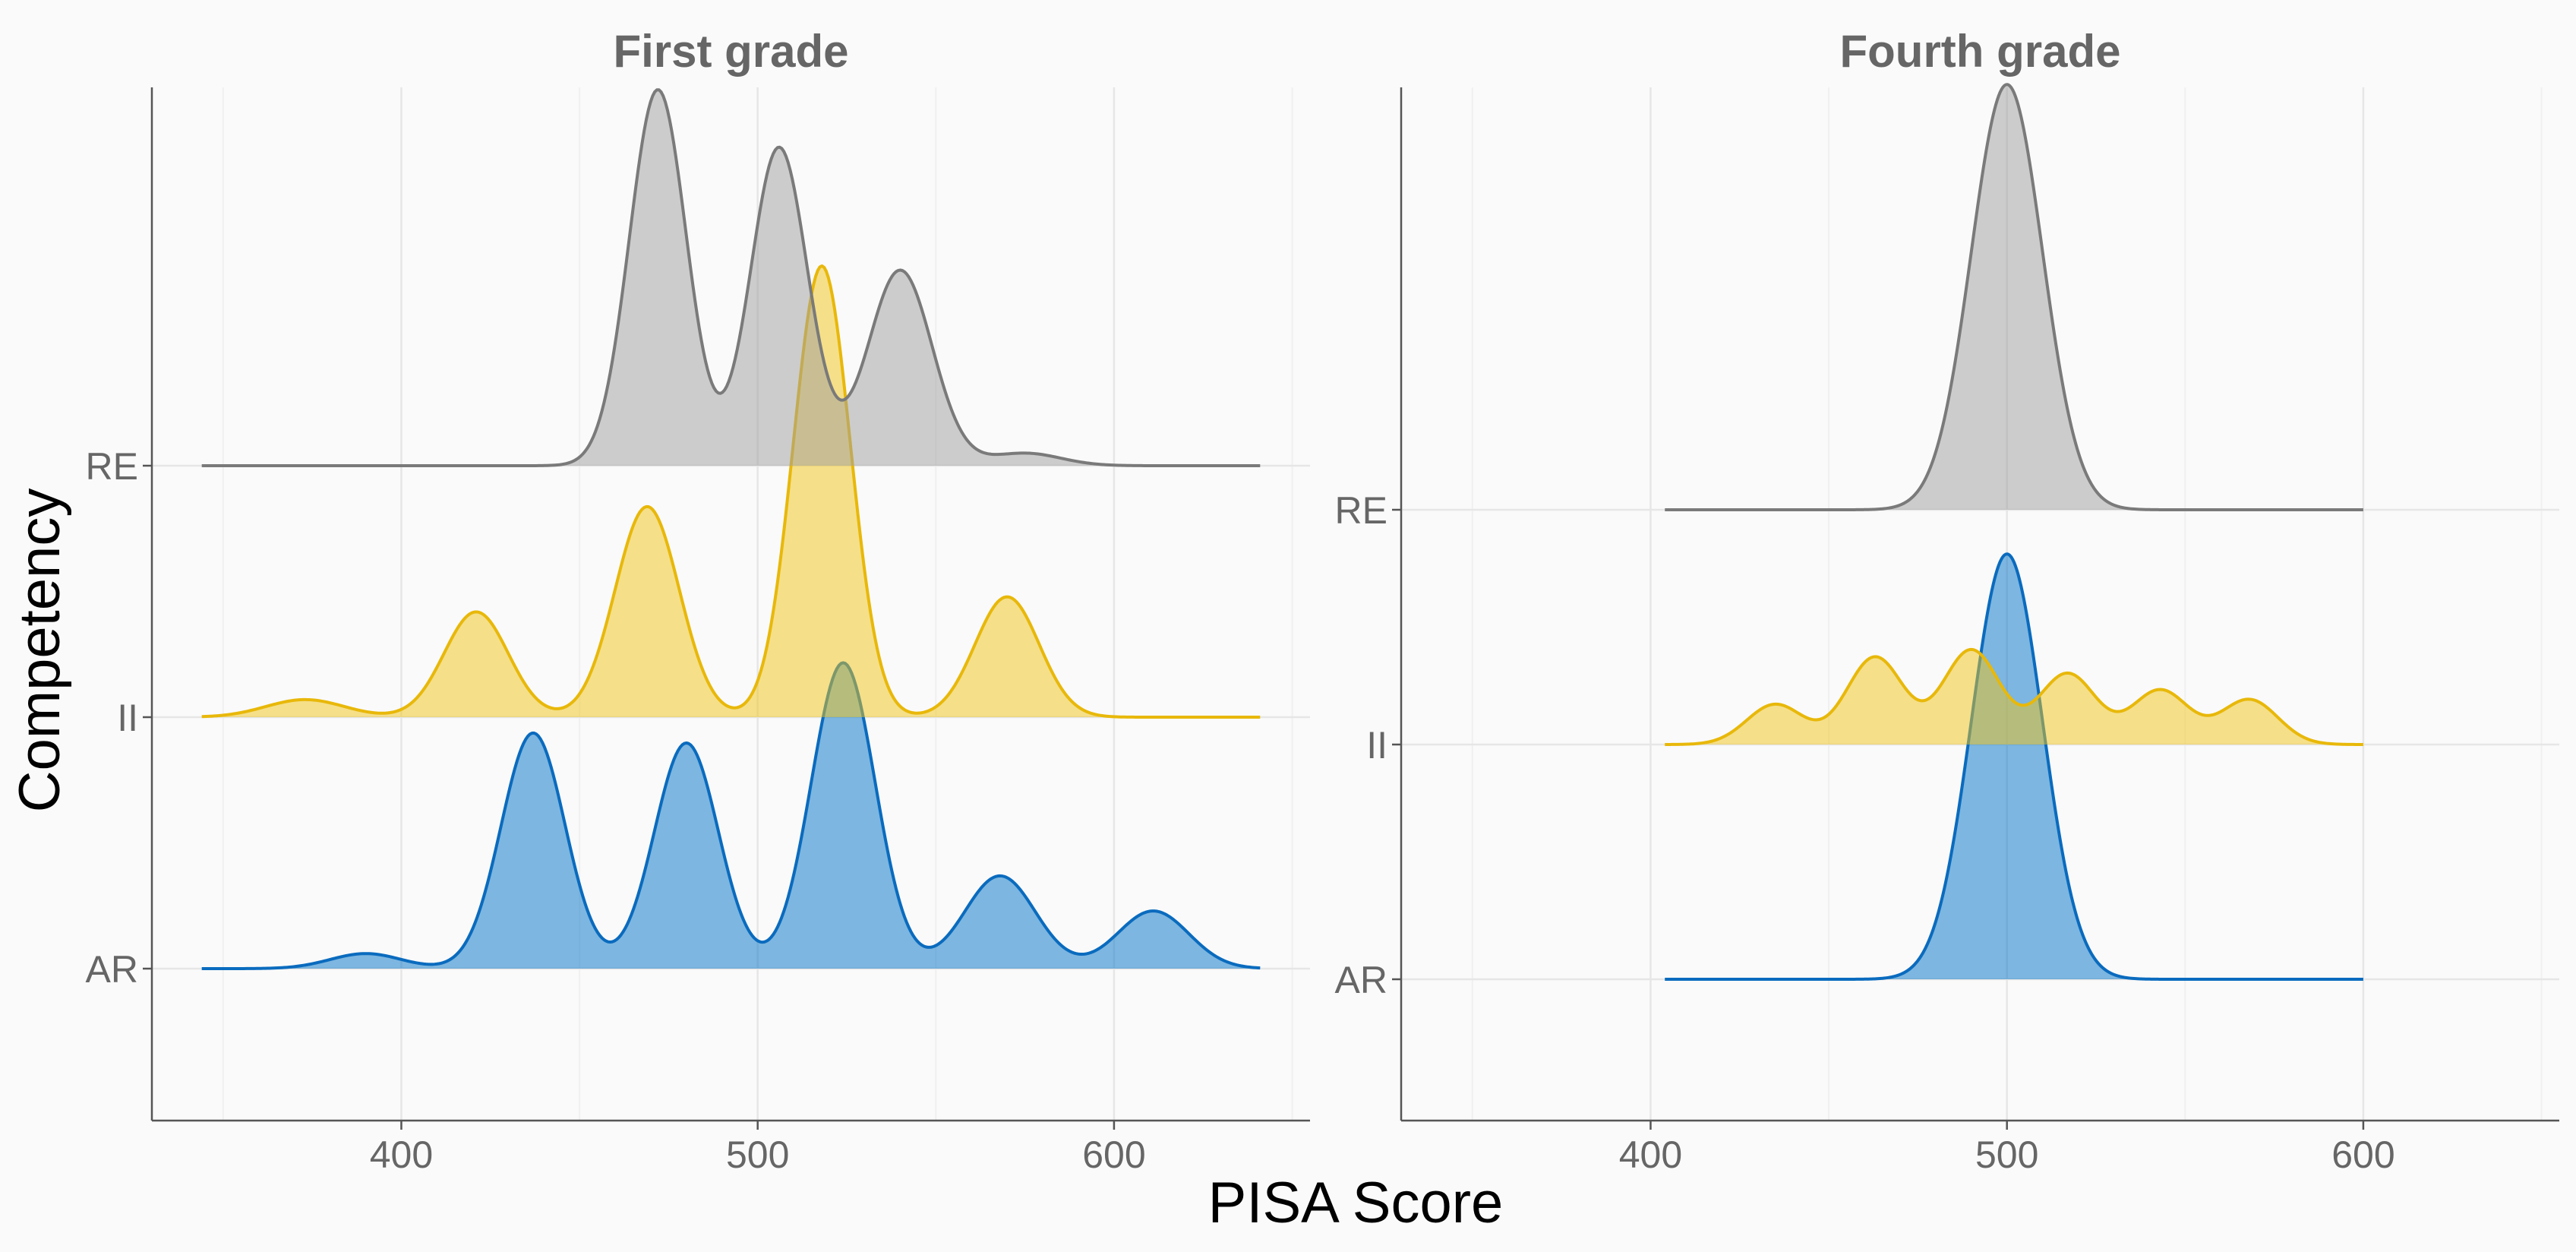 The width and height of the screenshot is (2576, 1252). Describe the element at coordinates (731, 51) in the screenshot. I see `facet-title: First grade` at that location.